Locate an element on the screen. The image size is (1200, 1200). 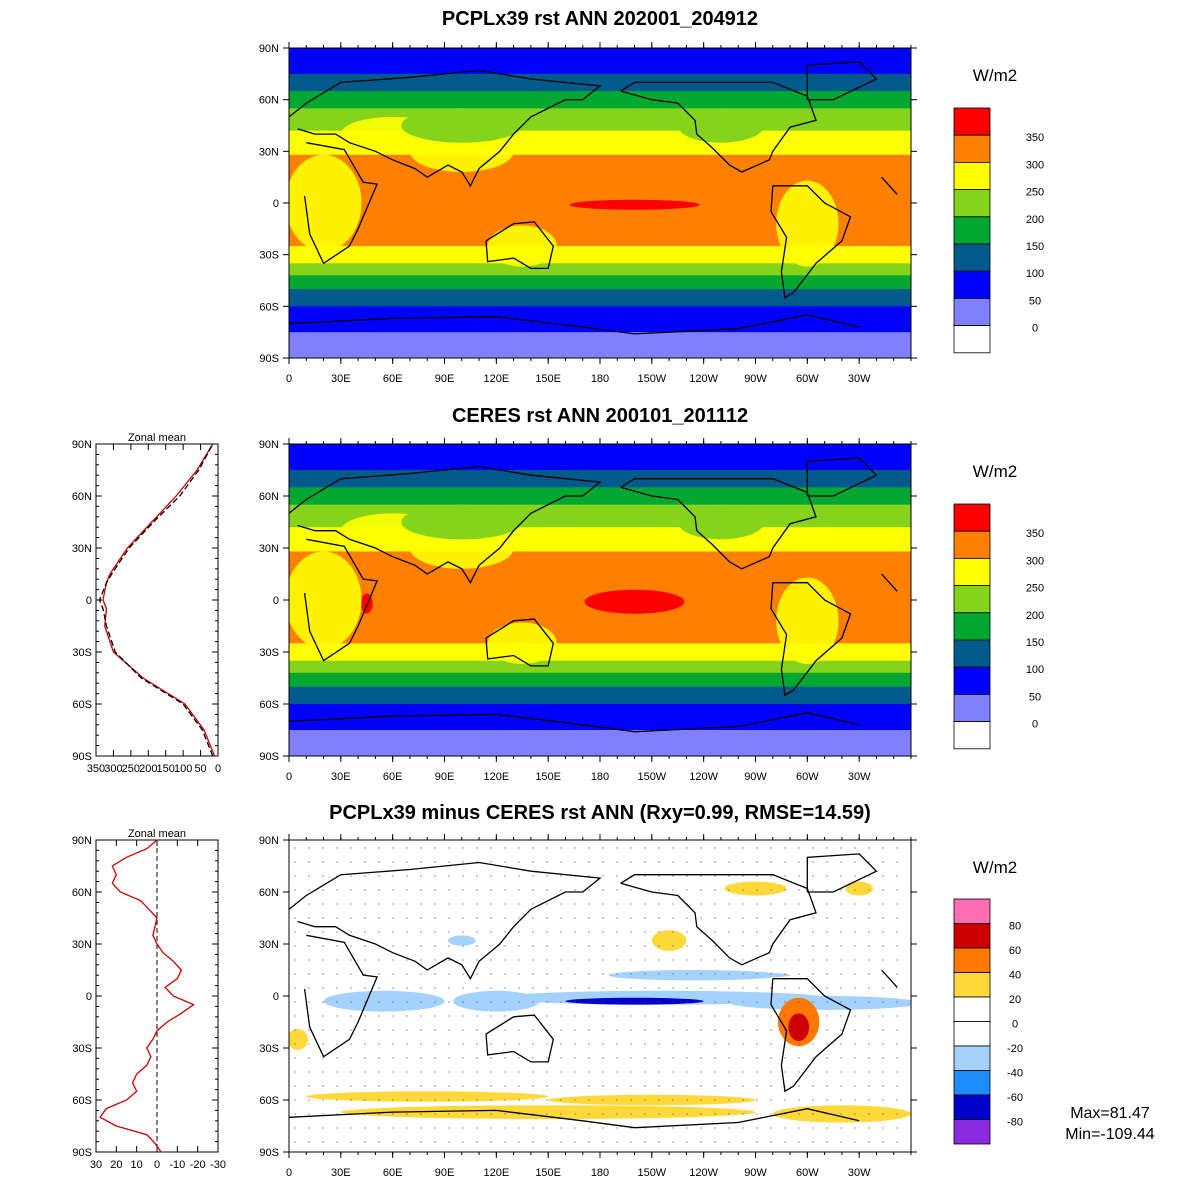
colorbar-label: -40 is located at coordinates (1015, 1074).